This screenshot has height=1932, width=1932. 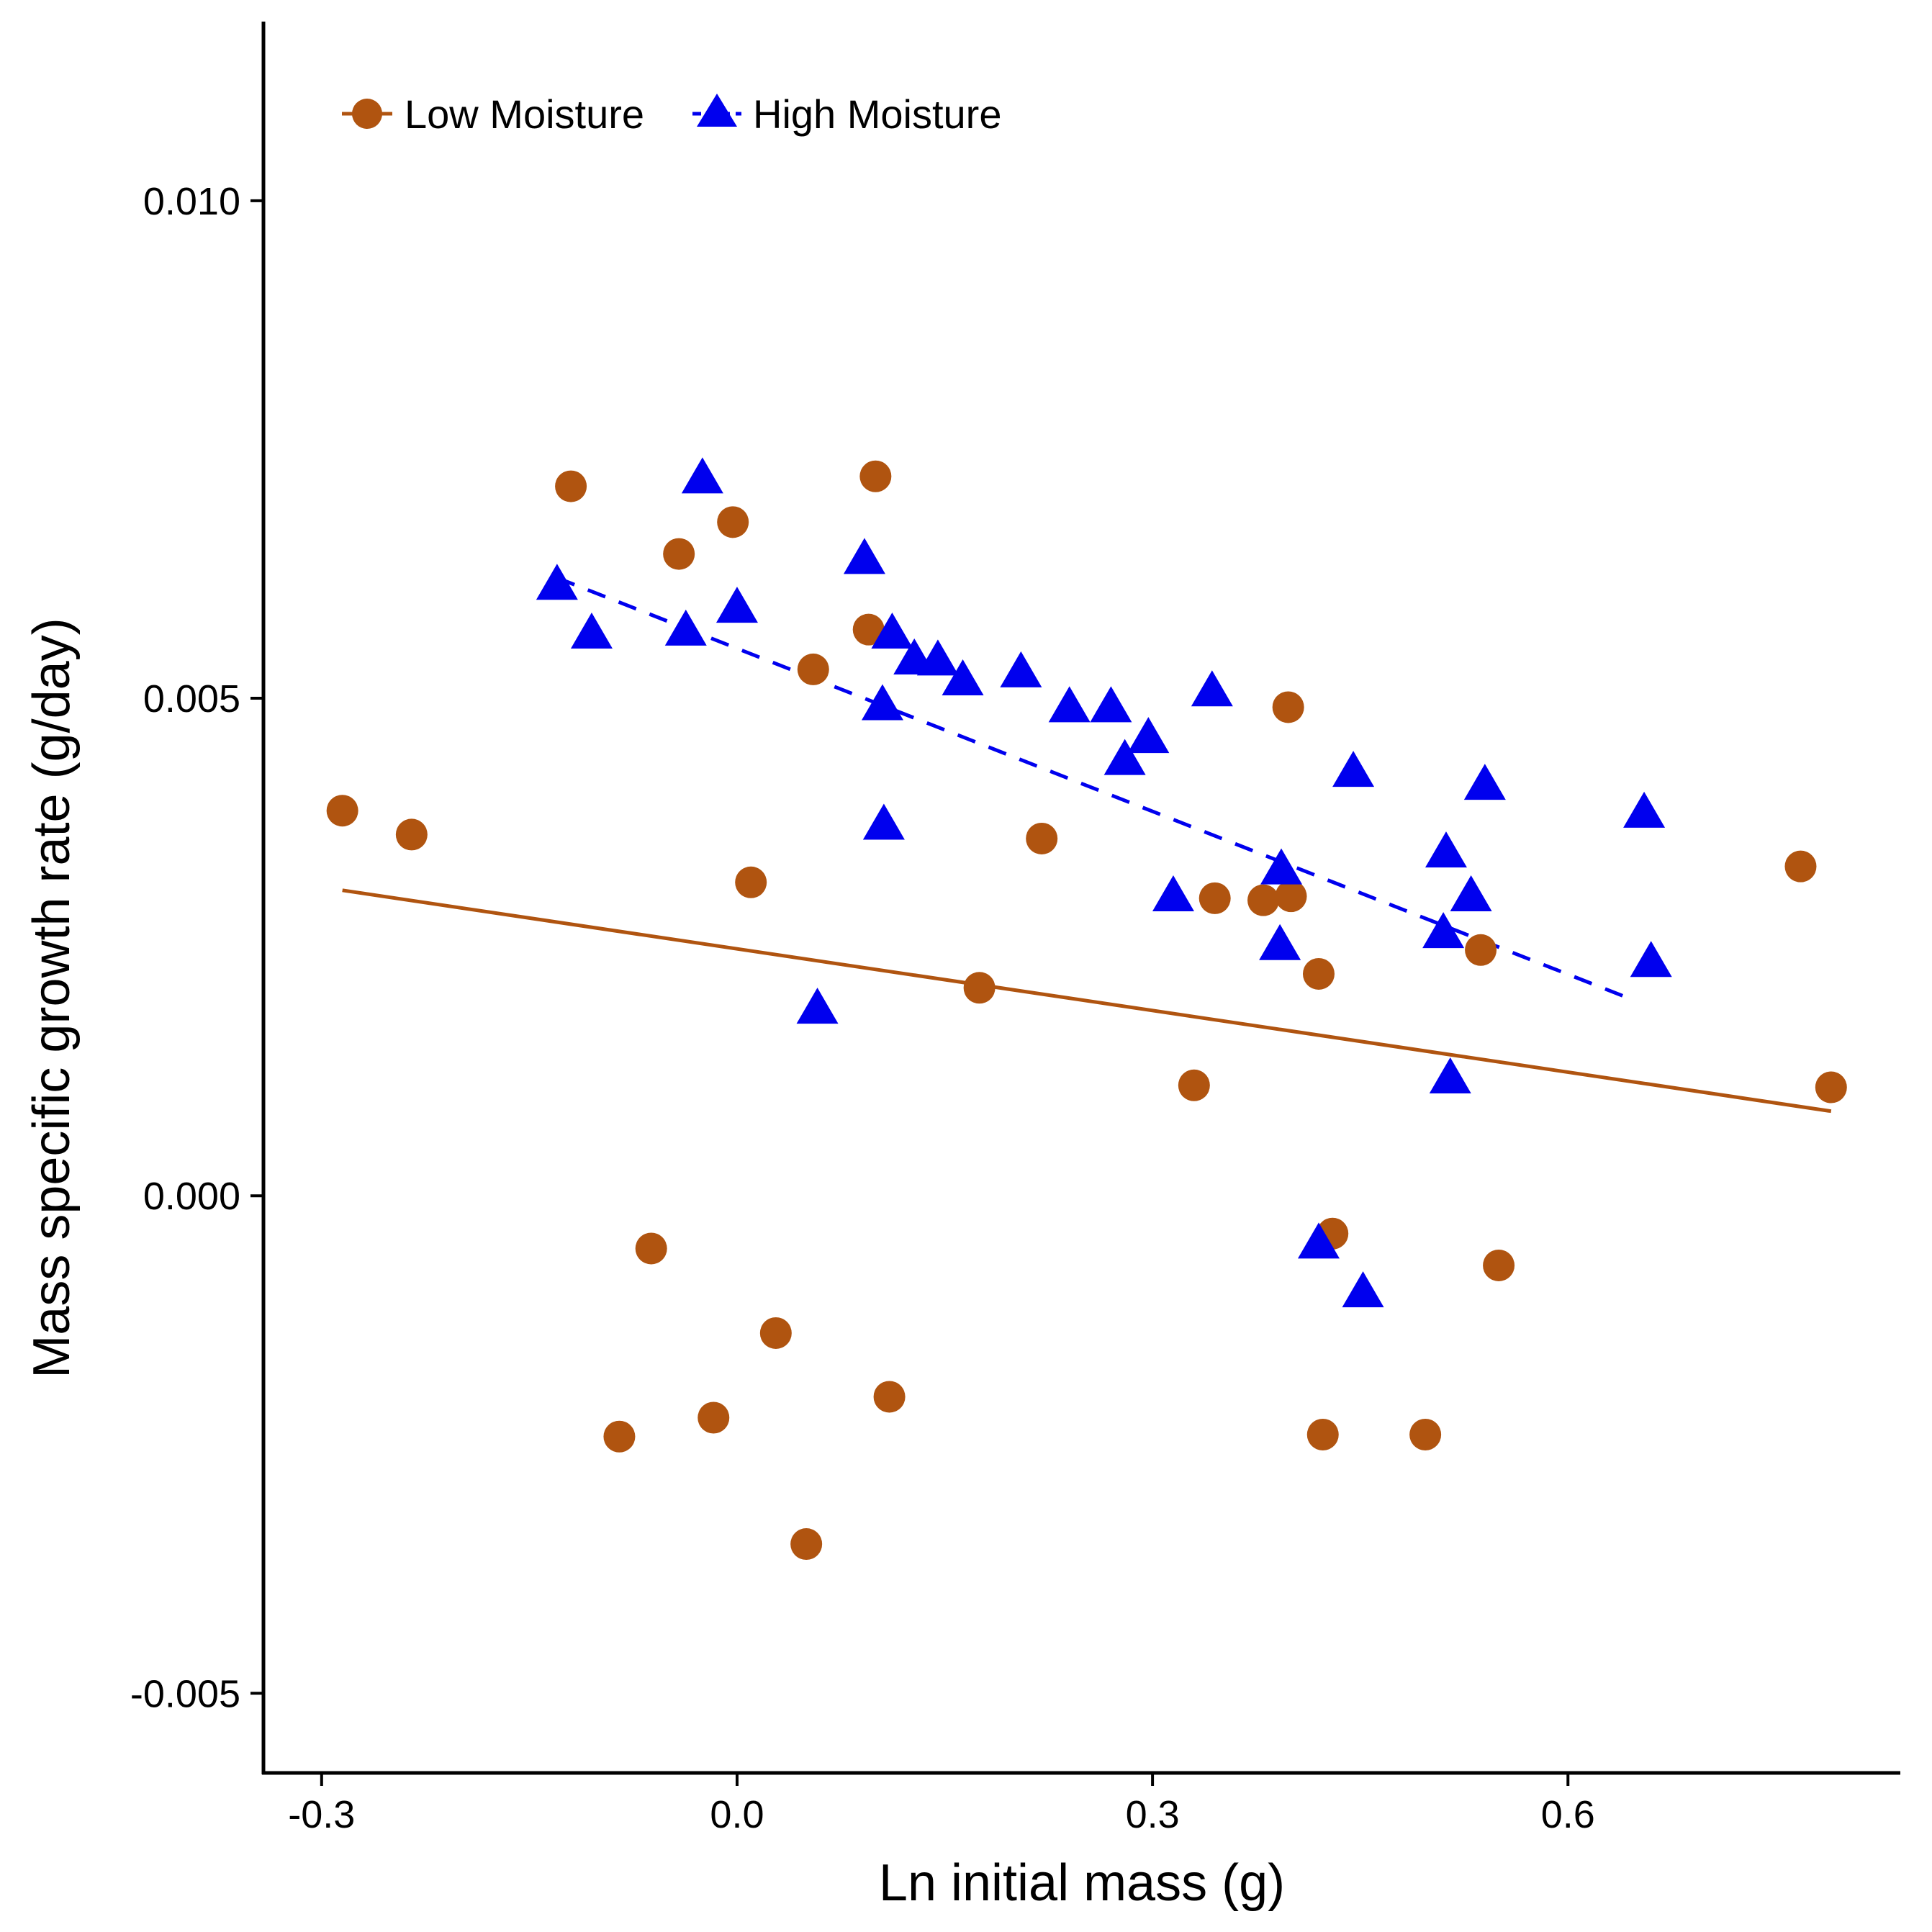 I want to click on legend-low-moisture-label: Low Moisture, so click(x=524, y=114).